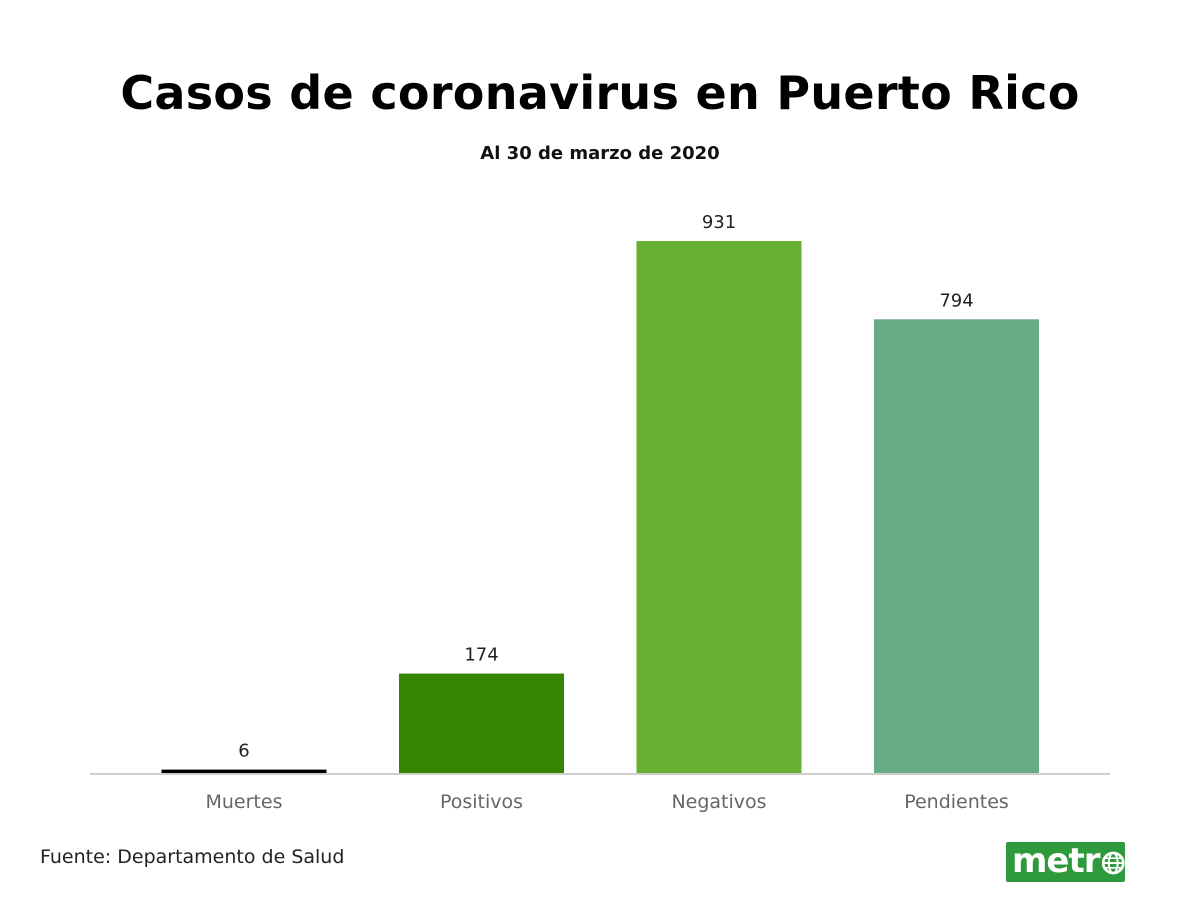  What do you see at coordinates (600, 153) in the screenshot?
I see `chart-subtitle: Al 30 de marzo de 2020` at bounding box center [600, 153].